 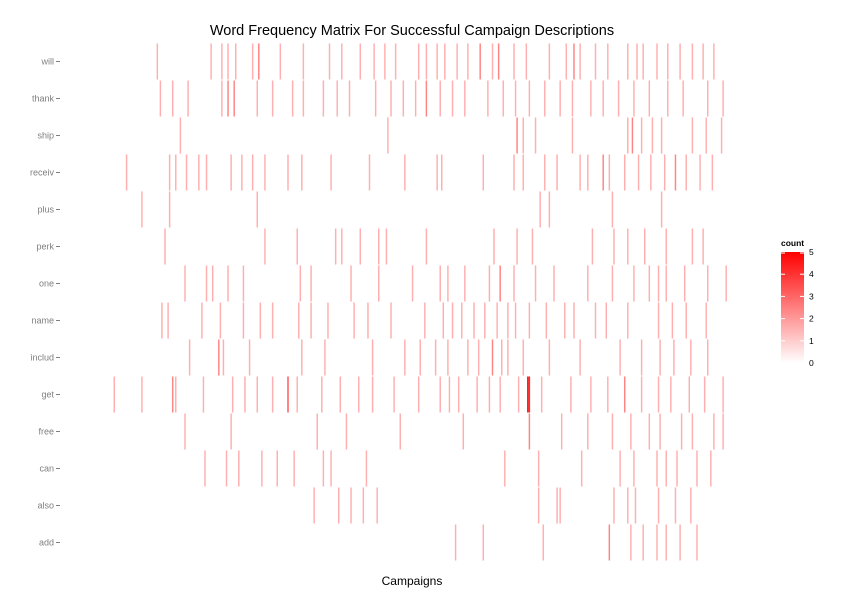 I want to click on y-tick-label: will, so click(x=48, y=62).